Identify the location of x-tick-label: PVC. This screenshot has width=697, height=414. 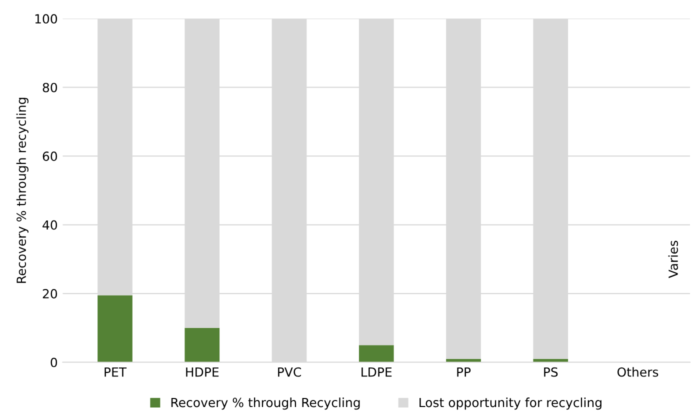
(289, 372).